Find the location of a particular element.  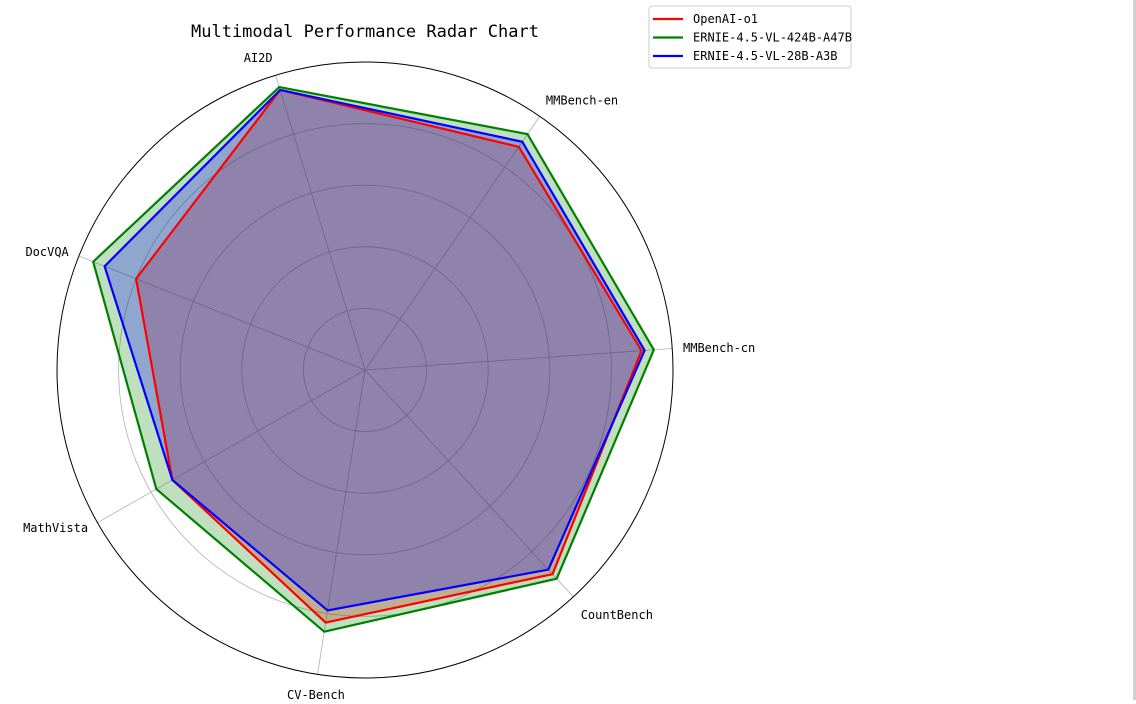

legend-label-3: ERNIE-4.5-VL-28B-A3B is located at coordinates (765, 56).